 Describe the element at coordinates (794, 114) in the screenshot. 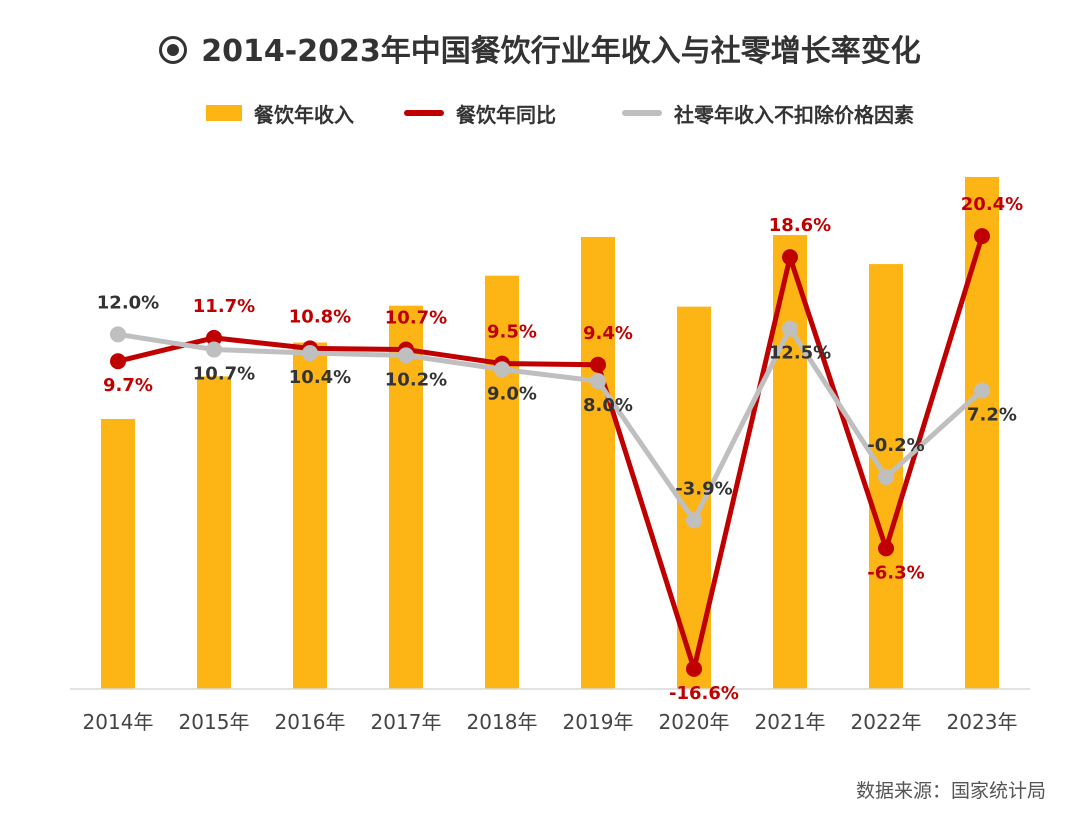

I see `legend-label-retail: 社零年收入不扣除价格因素` at that location.